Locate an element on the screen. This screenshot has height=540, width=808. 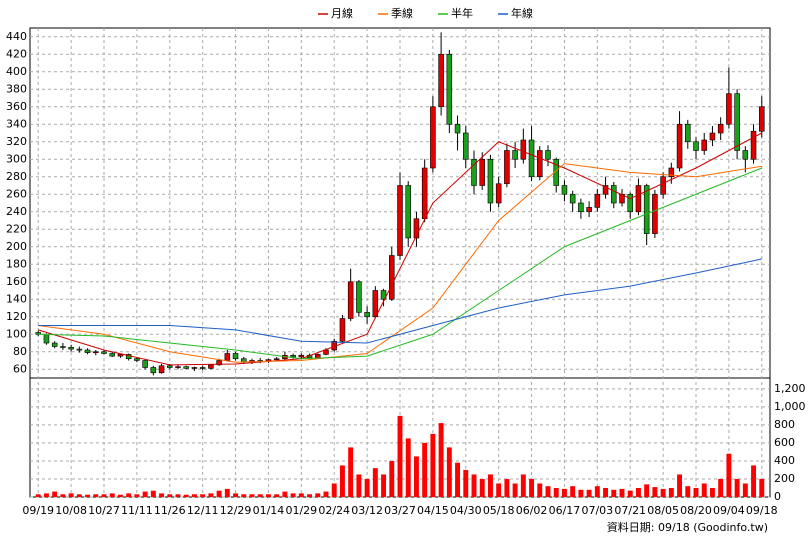
x-tick-label: 10/08 is located at coordinates (71, 510).